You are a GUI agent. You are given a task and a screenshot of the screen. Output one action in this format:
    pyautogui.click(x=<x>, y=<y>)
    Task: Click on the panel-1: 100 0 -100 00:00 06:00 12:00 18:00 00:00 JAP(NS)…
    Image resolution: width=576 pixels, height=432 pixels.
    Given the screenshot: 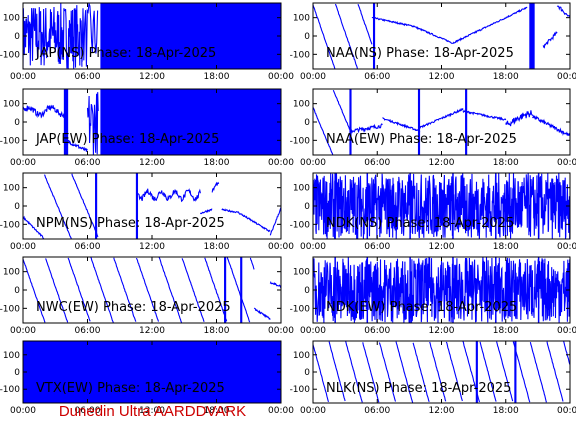 What is the action you would take?
    pyautogui.click(x=147, y=42)
    